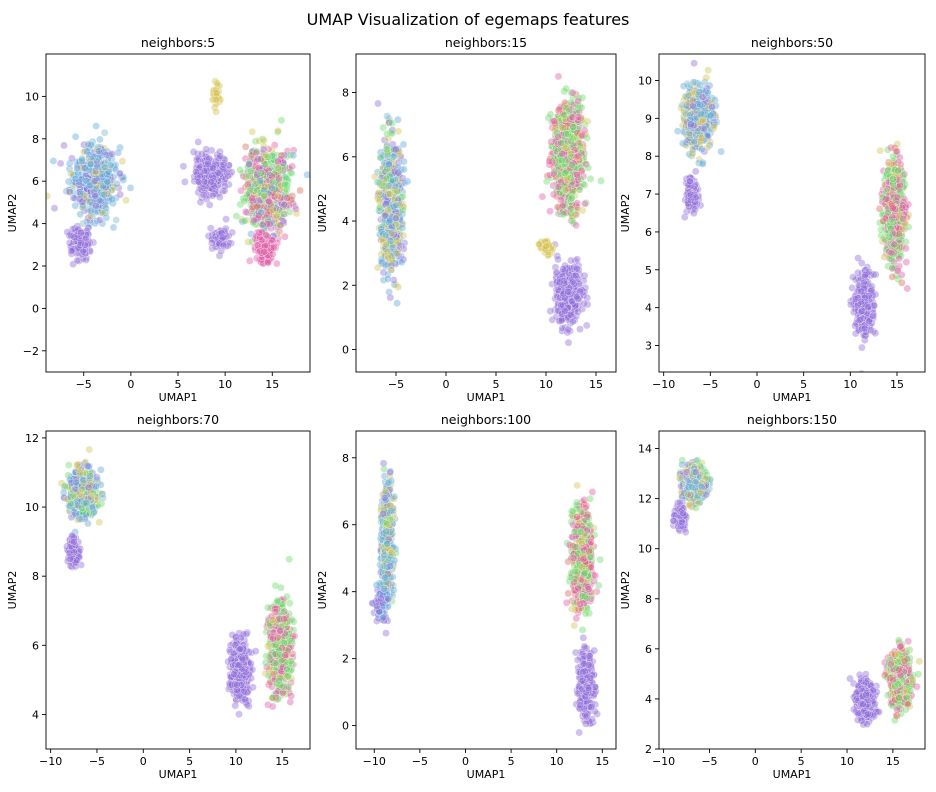 This screenshot has height=792, width=936. What do you see at coordinates (178, 173) in the screenshot?
I see `scatter-points` at bounding box center [178, 173].